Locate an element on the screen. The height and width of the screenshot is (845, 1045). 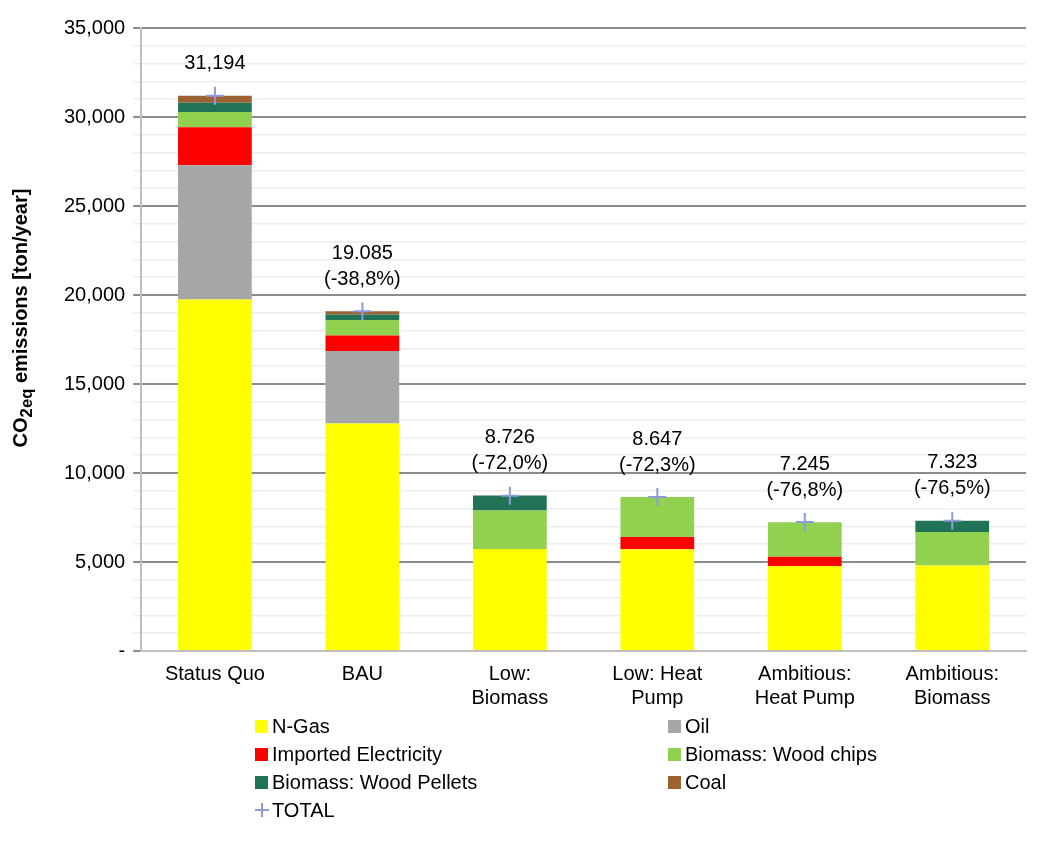
y-tick-label: 10,000 is located at coordinates (95, 471).